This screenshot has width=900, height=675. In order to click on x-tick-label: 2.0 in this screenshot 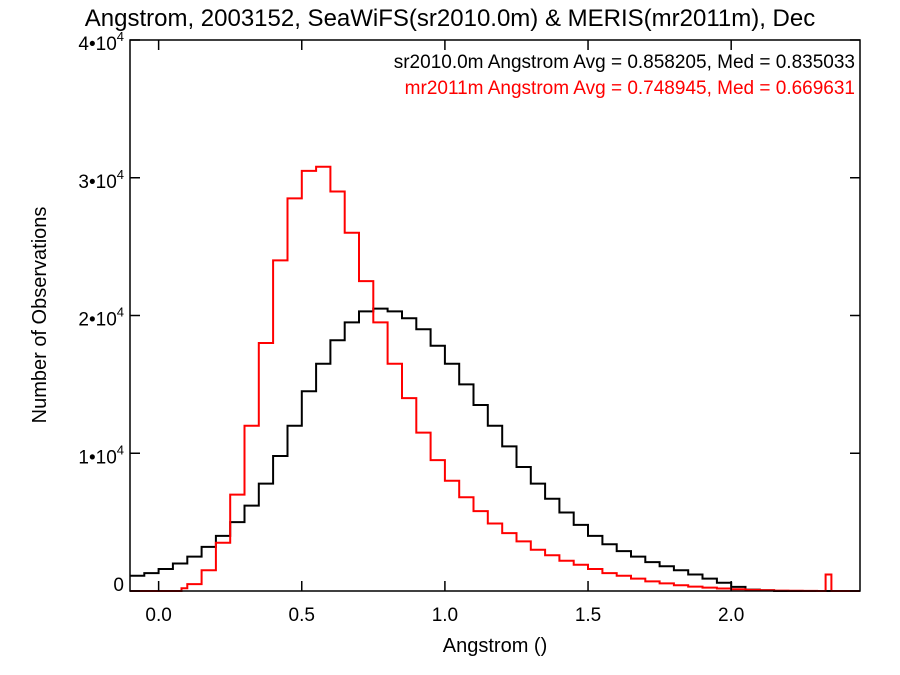, I will do `click(731, 615)`.